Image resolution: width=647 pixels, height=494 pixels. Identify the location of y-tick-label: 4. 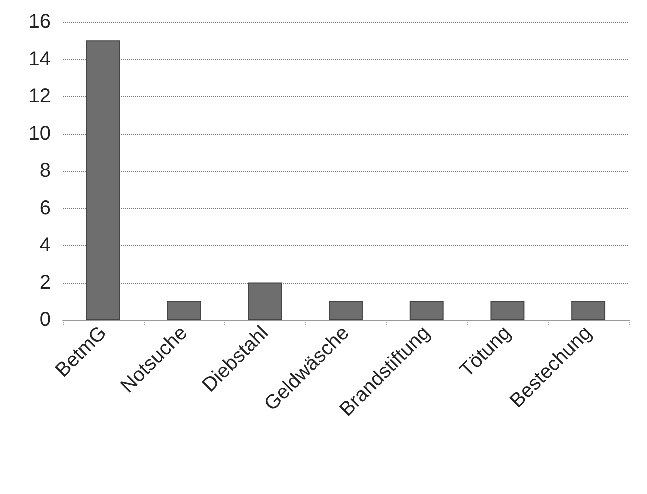
(45, 245).